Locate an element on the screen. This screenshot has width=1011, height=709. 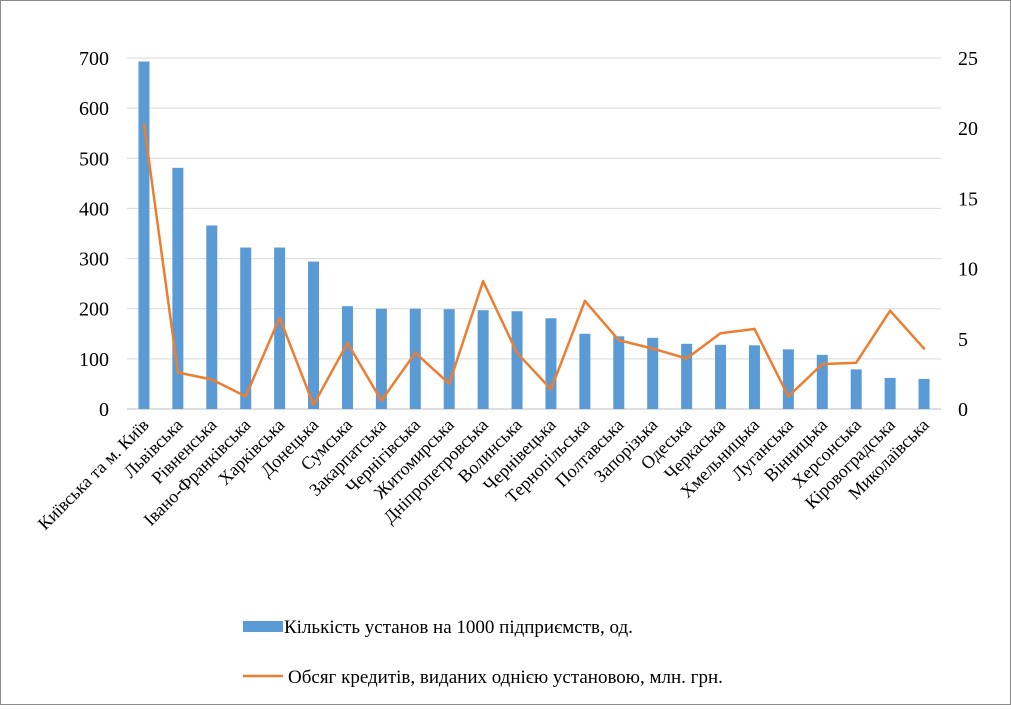
left-axis-tick-label: 400 is located at coordinates (94, 209).